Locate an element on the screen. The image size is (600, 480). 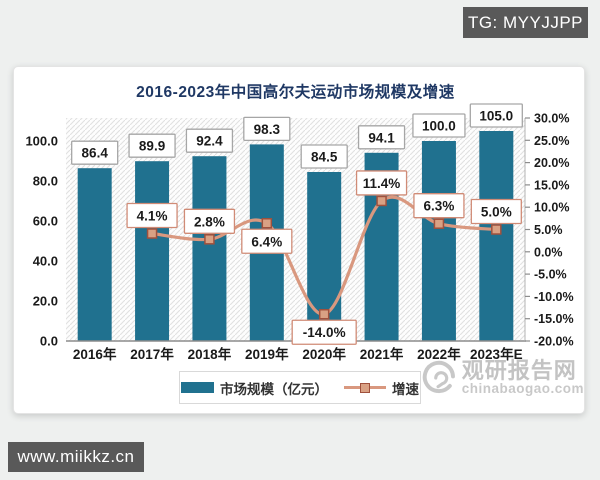
label-text-growth-2019年: 6.4% is located at coordinates (266, 241).